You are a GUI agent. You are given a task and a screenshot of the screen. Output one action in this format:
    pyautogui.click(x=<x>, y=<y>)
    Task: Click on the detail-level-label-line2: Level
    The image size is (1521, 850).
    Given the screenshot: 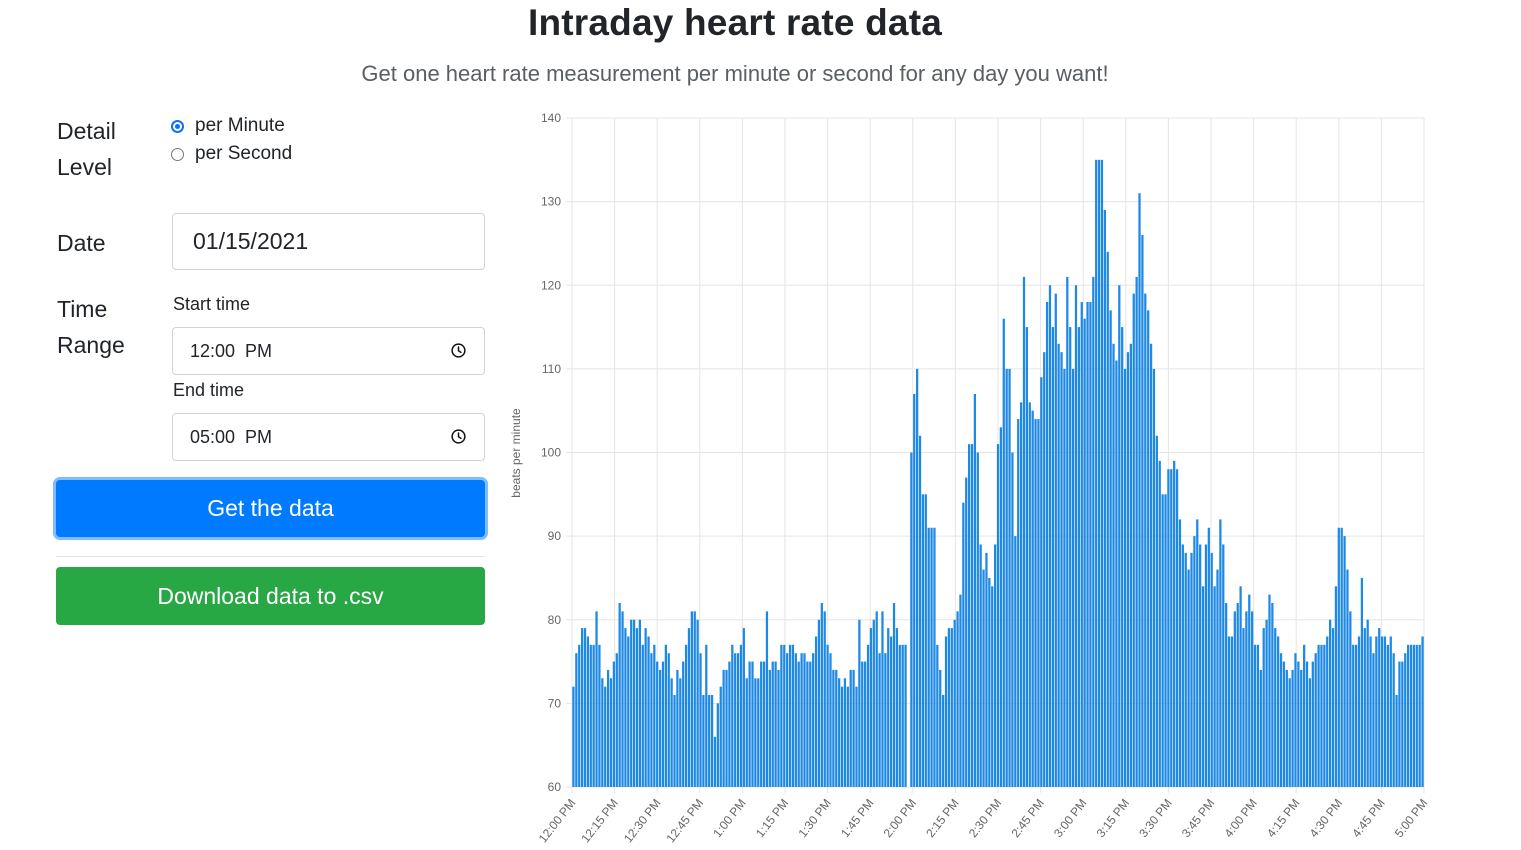 What is the action you would take?
    pyautogui.click(x=84, y=167)
    